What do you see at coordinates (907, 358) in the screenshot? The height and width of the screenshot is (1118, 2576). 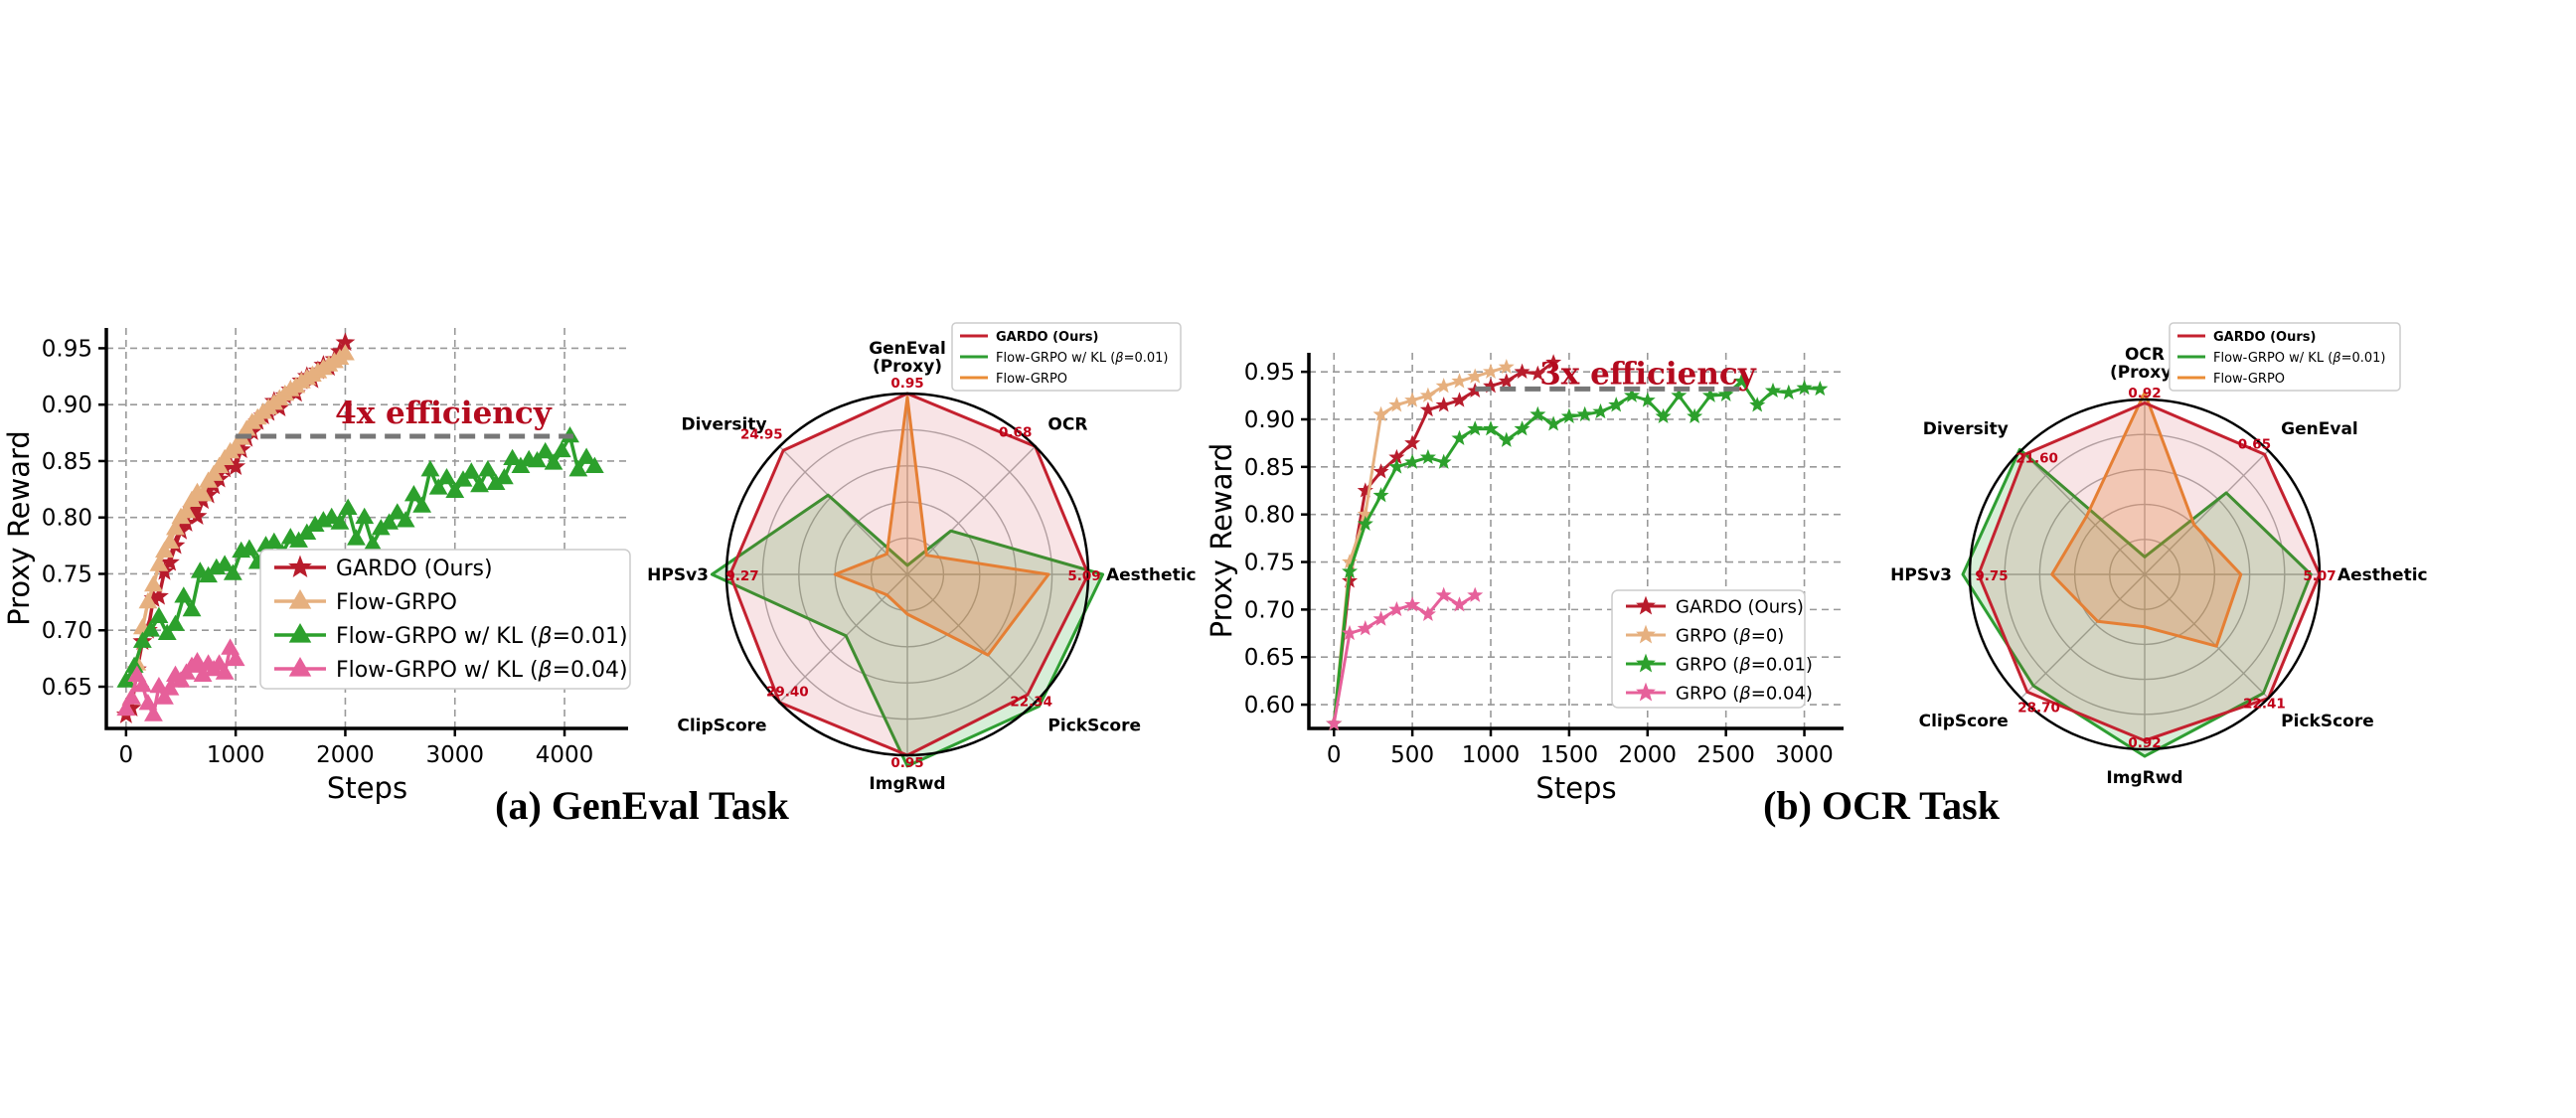 I see `radar-axis-label: GenEval (Proxy)` at bounding box center [907, 358].